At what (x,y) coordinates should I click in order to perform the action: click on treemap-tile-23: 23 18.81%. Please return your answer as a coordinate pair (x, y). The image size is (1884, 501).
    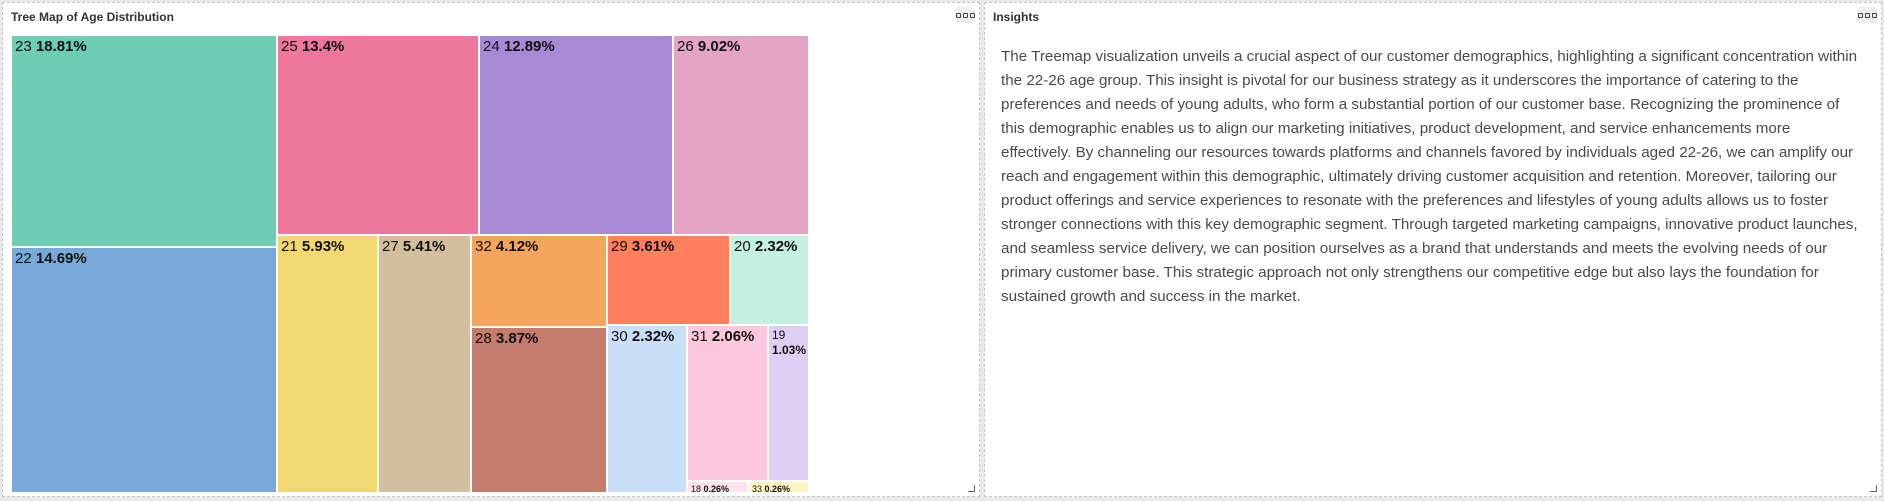
    Looking at the image, I should click on (144, 141).